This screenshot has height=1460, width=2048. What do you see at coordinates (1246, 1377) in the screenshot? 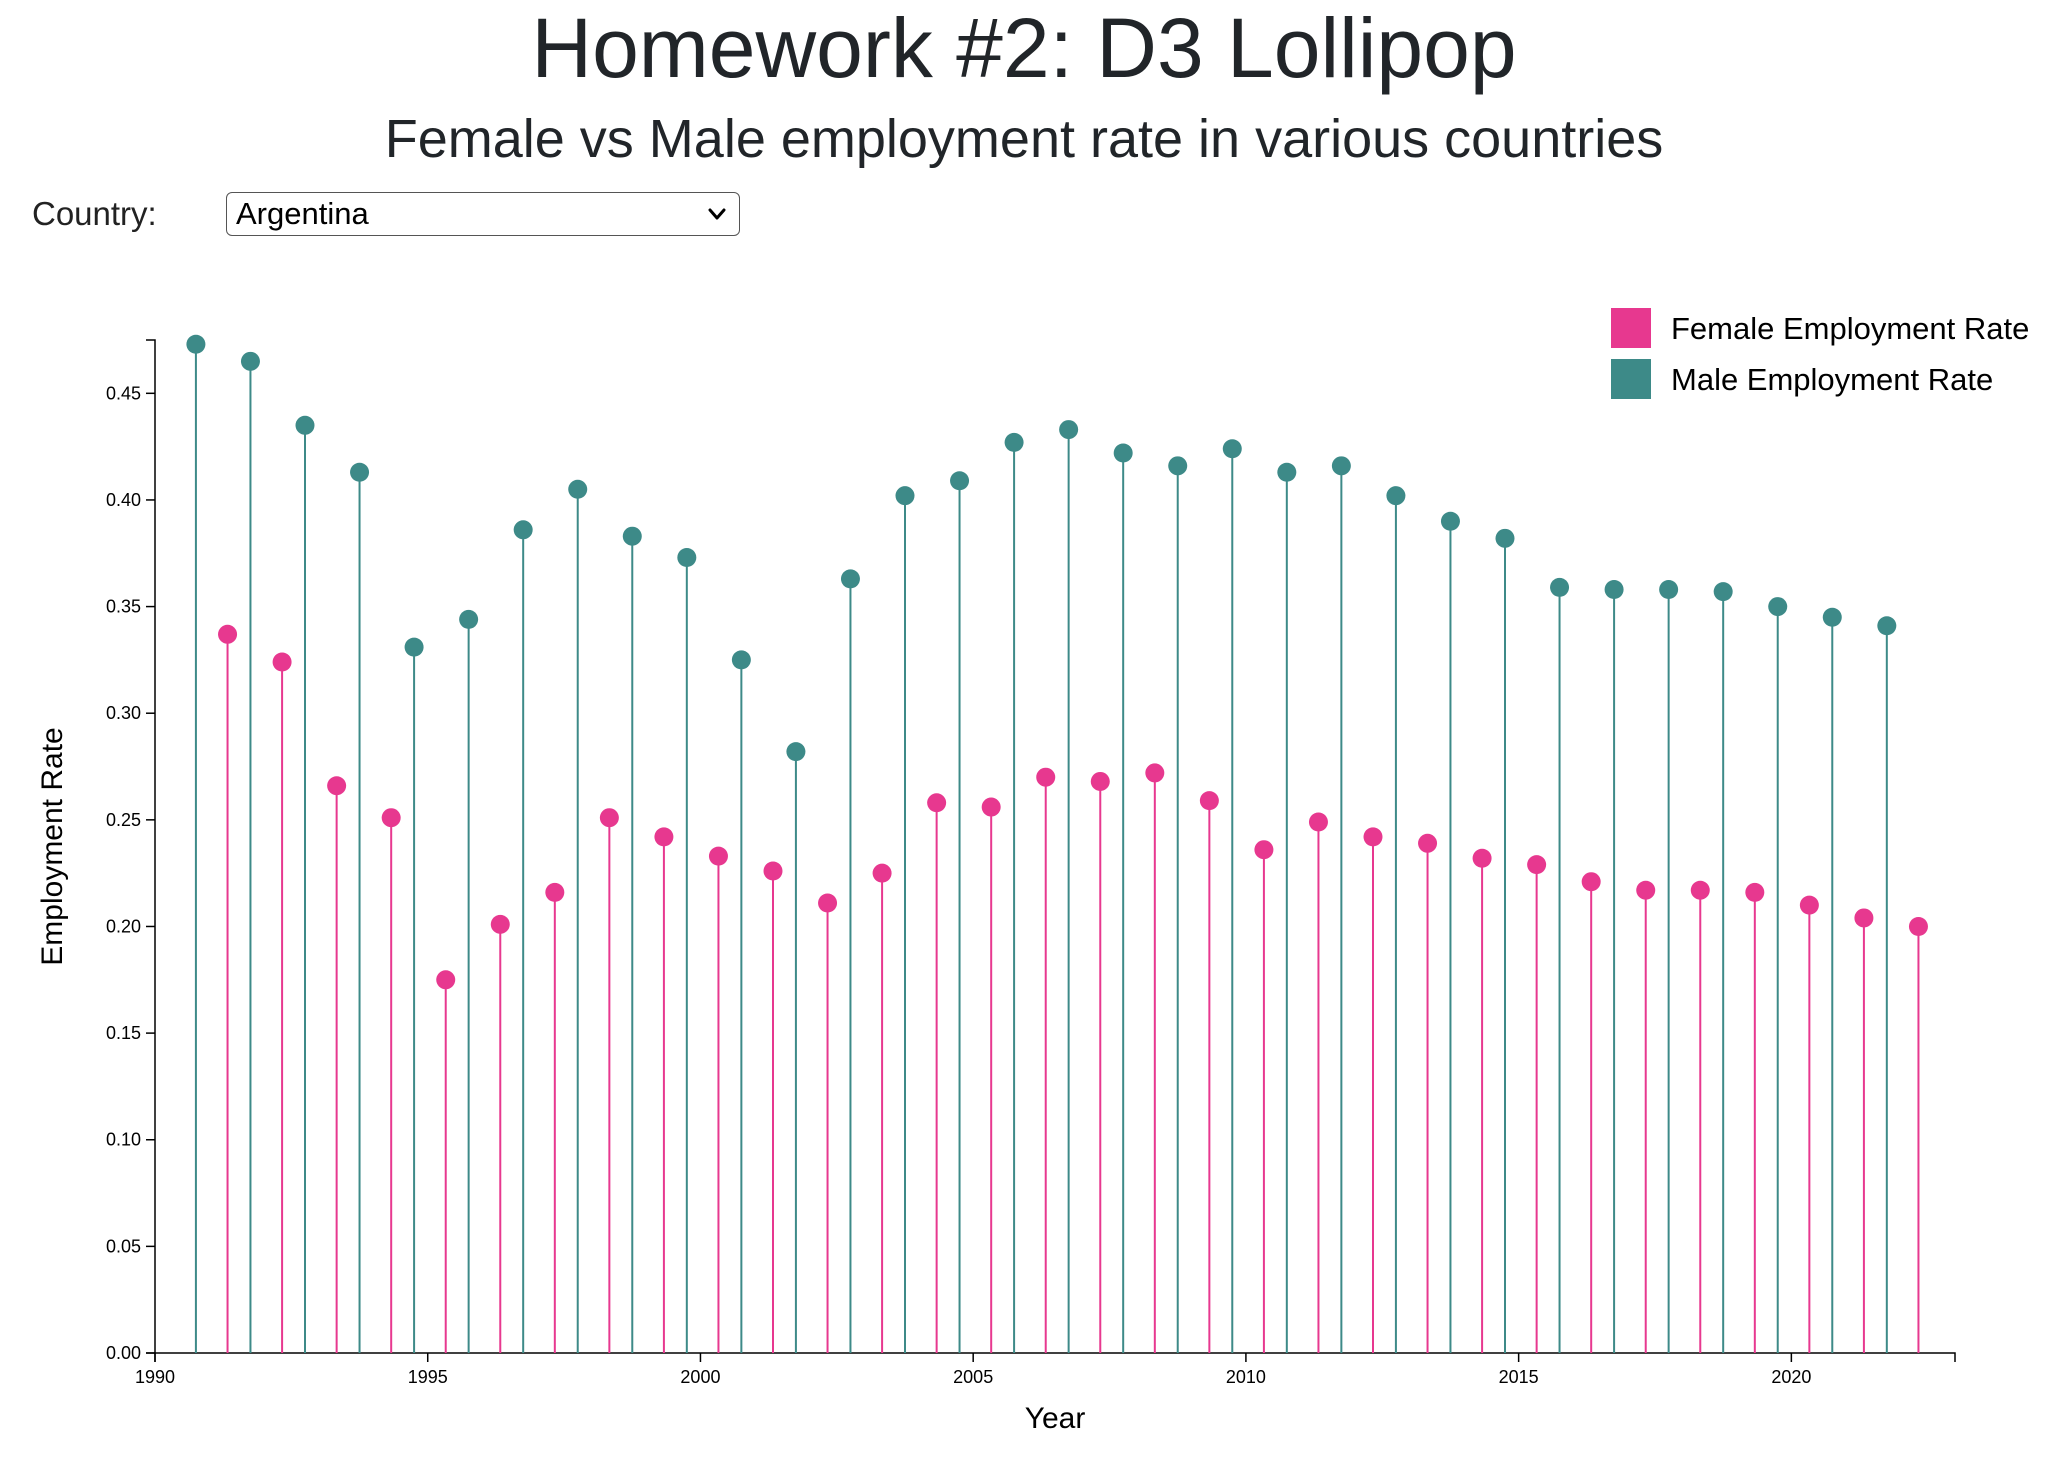
I see `x-tick-label: 2010` at bounding box center [1246, 1377].